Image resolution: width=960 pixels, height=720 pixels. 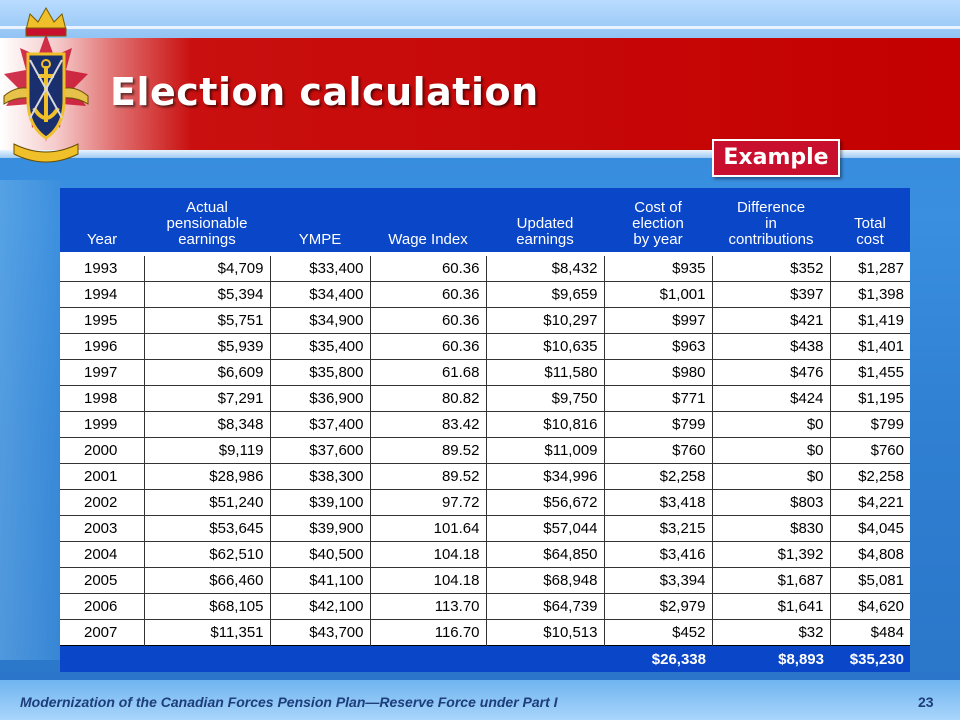 I want to click on table-cell: $1,455, so click(x=870, y=372).